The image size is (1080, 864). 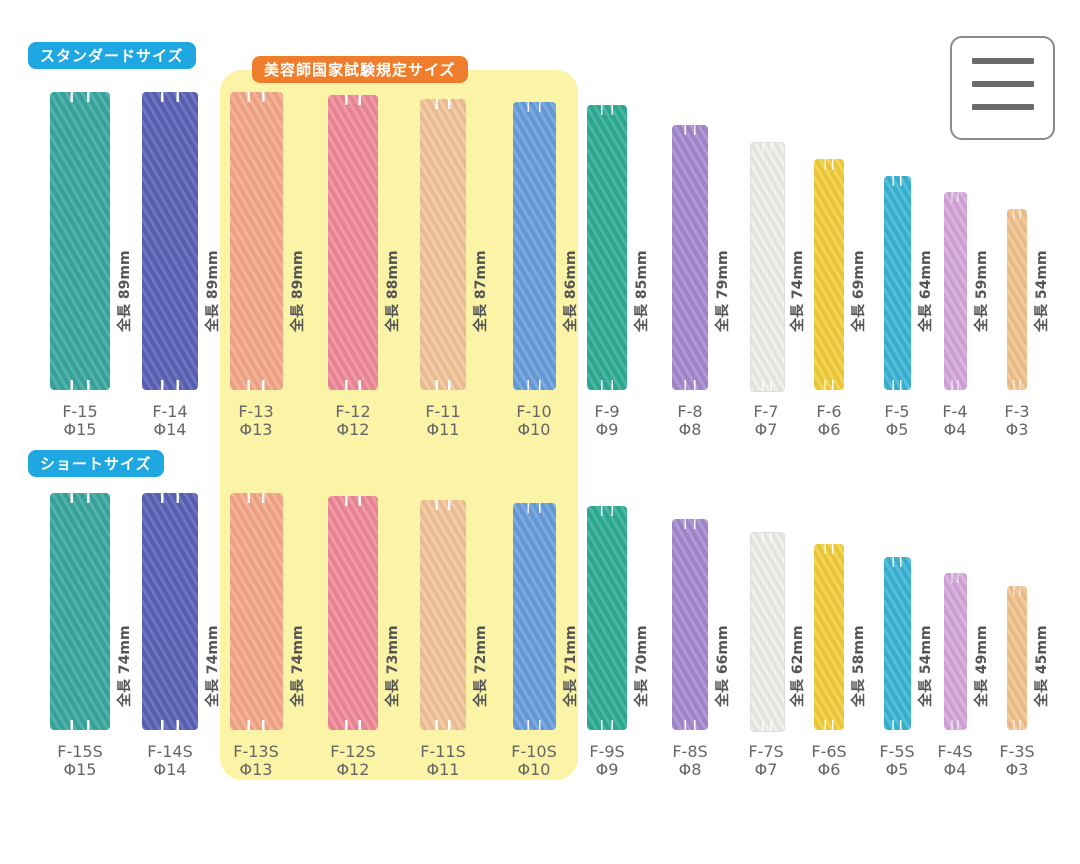 I want to click on model-label: F-15 Φ15, so click(x=80, y=421).